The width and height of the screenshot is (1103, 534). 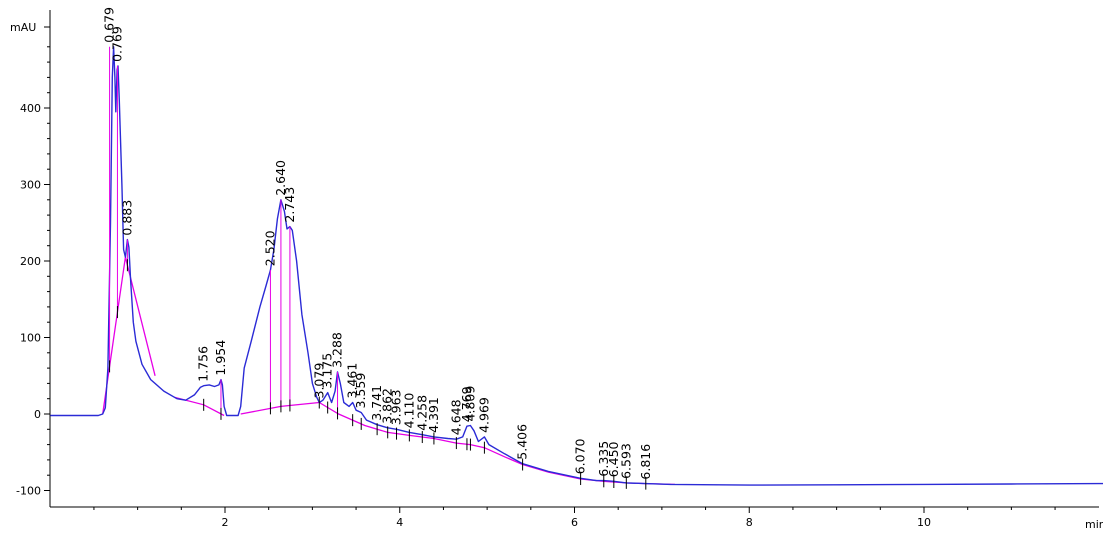 What do you see at coordinates (109, 25) in the screenshot?
I see `peak-label: 0.679` at bounding box center [109, 25].